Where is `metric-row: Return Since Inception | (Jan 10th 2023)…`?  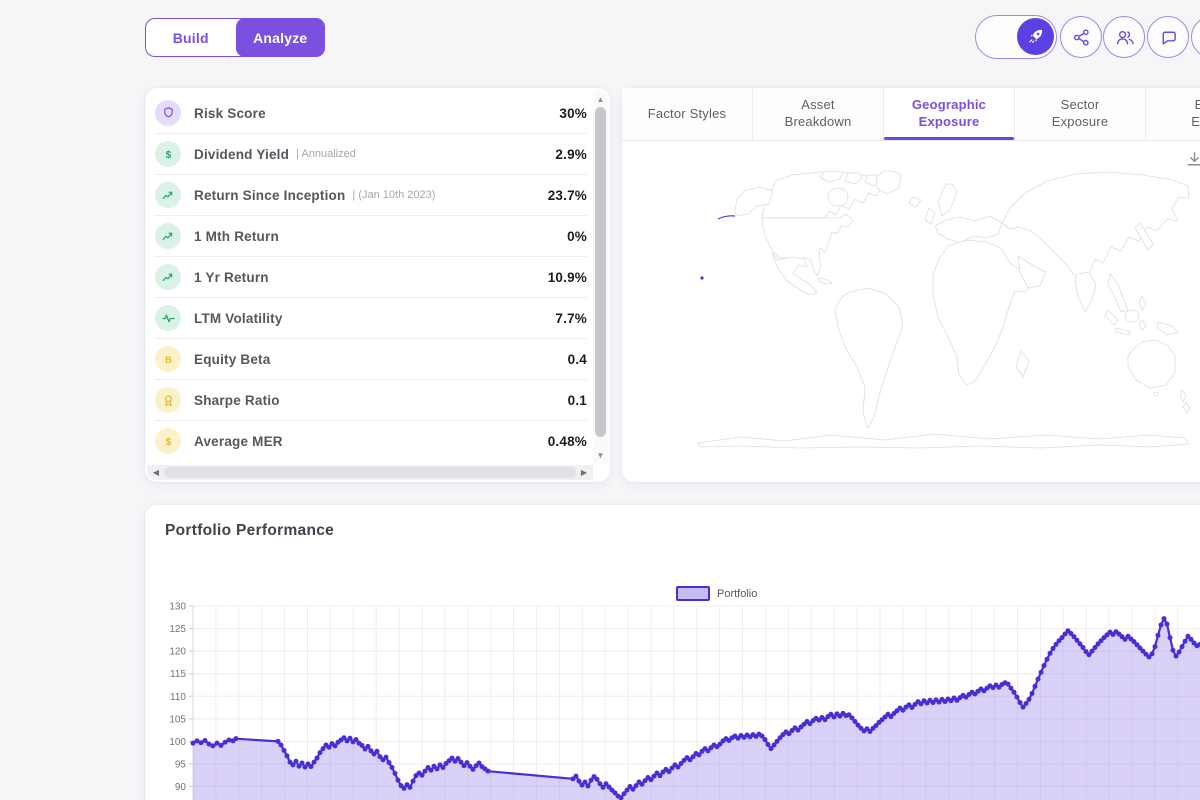
metric-row: Return Since Inception | (Jan 10th 2023)… is located at coordinates (371, 195).